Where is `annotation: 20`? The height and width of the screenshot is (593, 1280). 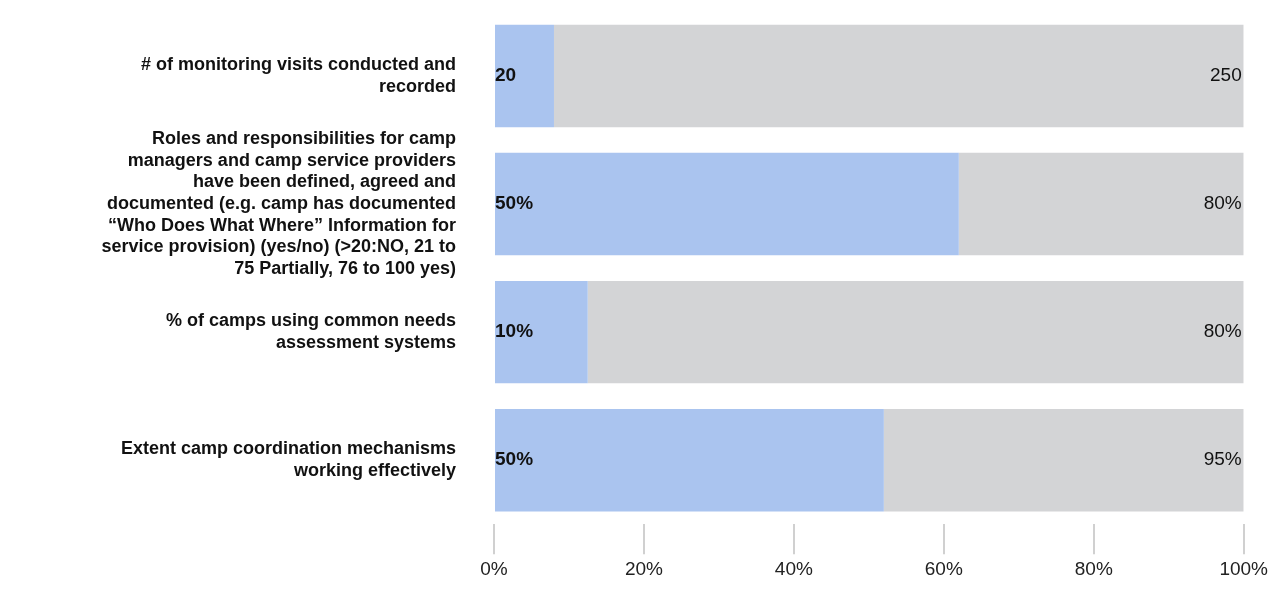
annotation: 20 is located at coordinates (506, 75).